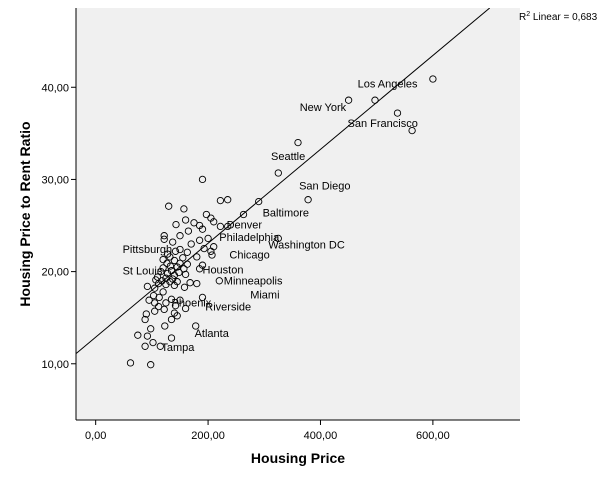 The image size is (606, 485). What do you see at coordinates (208, 436) in the screenshot?
I see `x-tick-label: 200,00` at bounding box center [208, 436].